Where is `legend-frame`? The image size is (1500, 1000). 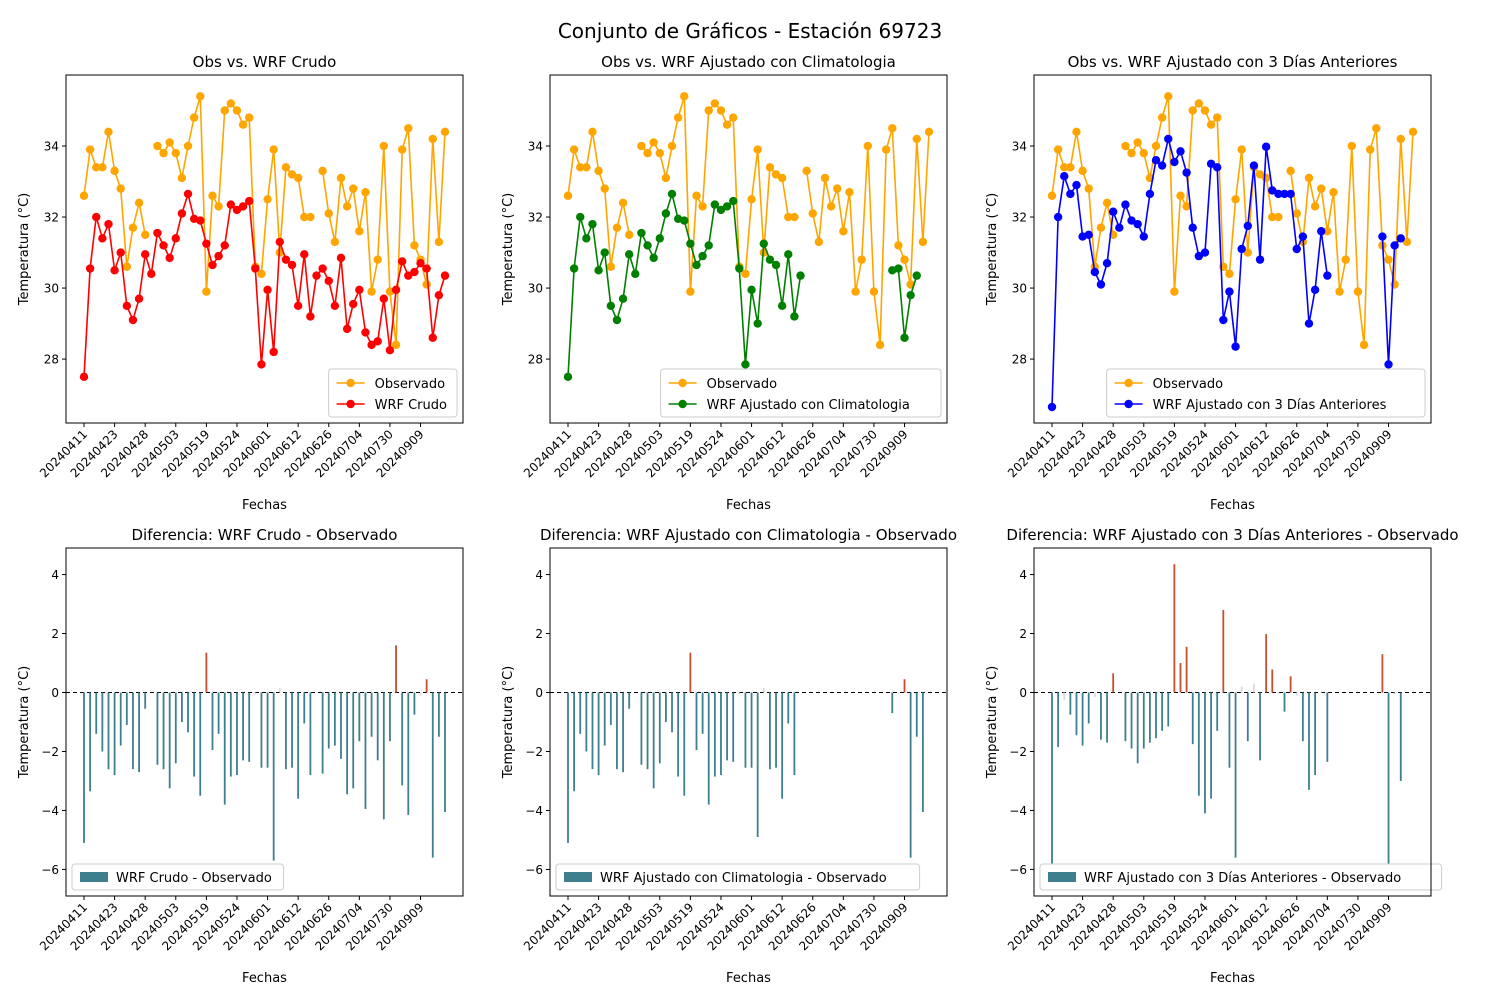 legend-frame is located at coordinates (393, 393).